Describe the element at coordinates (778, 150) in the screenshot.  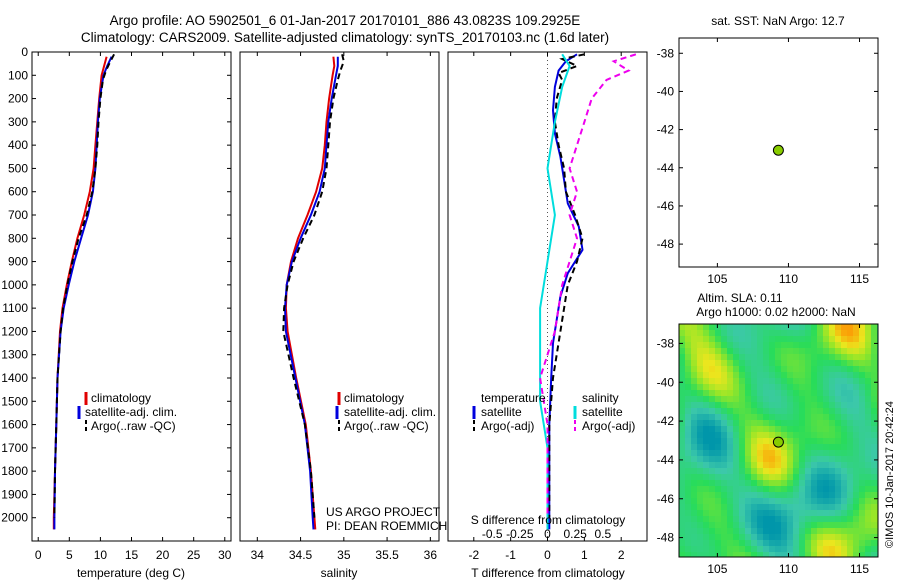
I see `argo-location-marker` at that location.